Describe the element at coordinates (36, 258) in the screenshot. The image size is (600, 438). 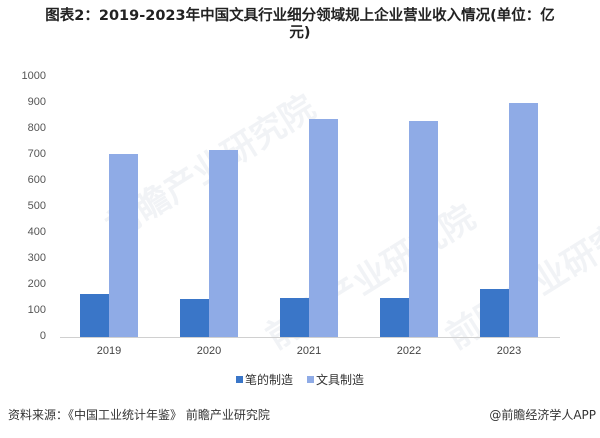
I see `y-tick-label: 300` at that location.